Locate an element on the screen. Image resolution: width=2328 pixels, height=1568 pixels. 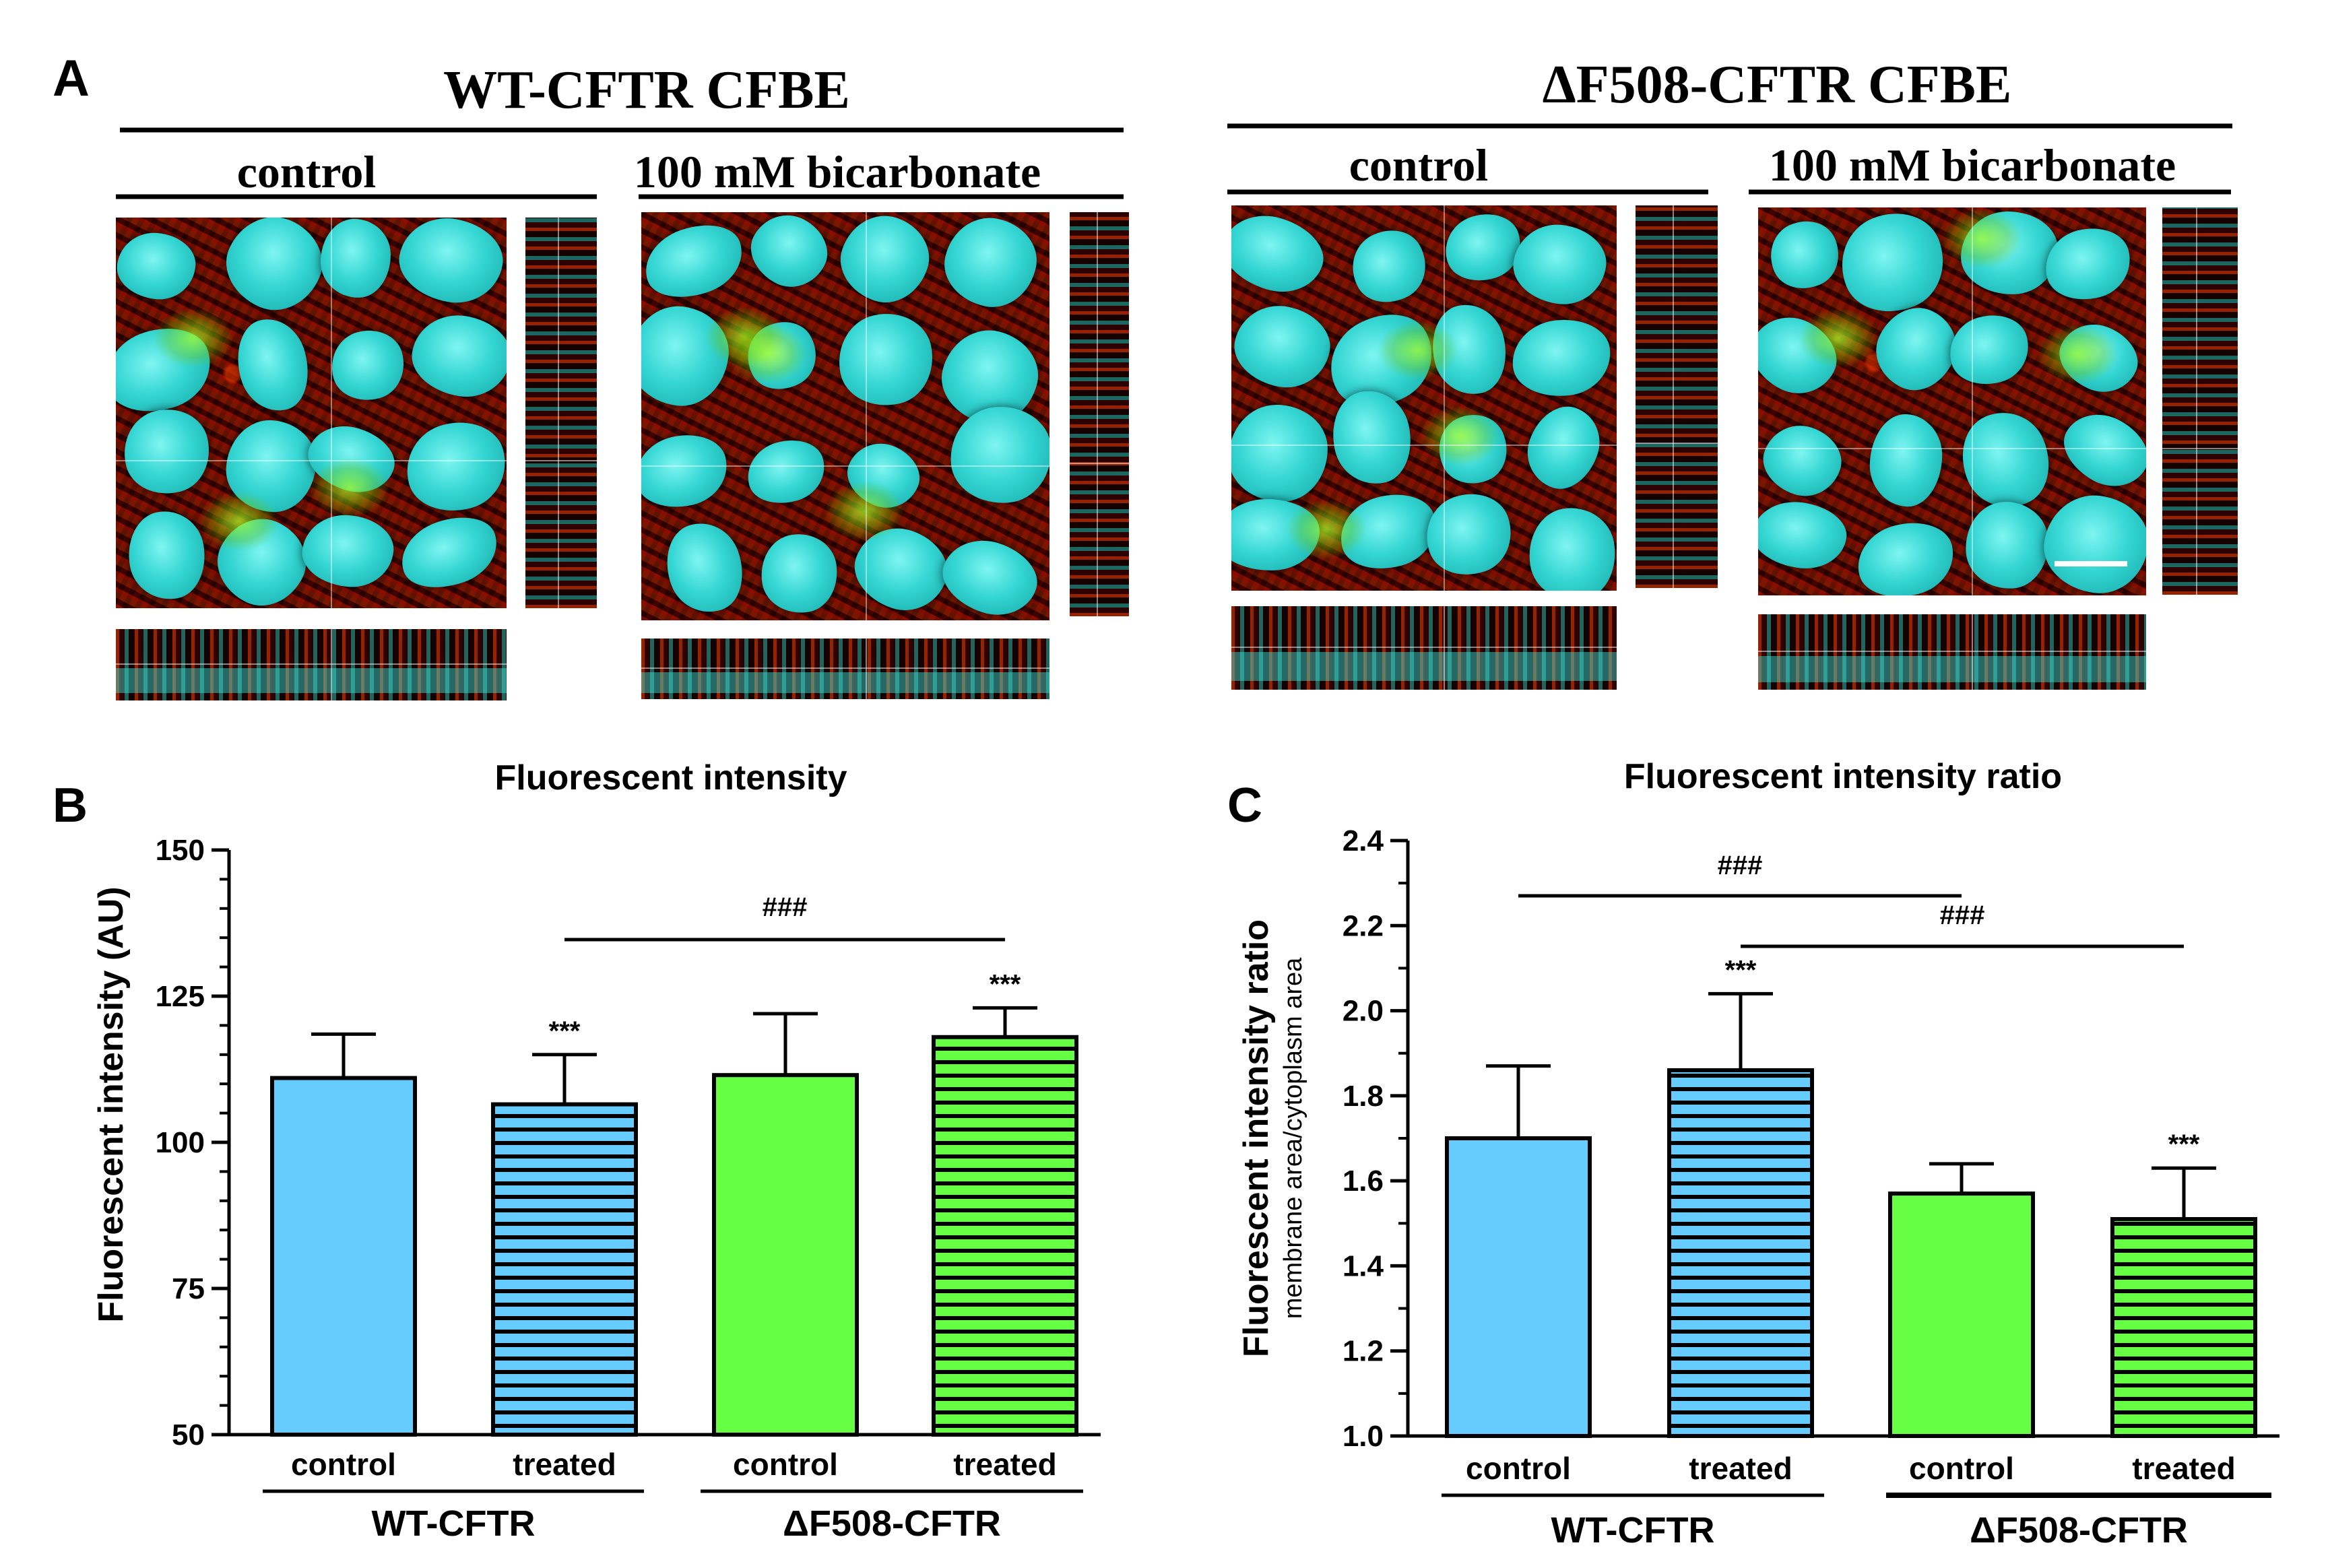
y-tick-label: 2.0 is located at coordinates (1364, 1011).